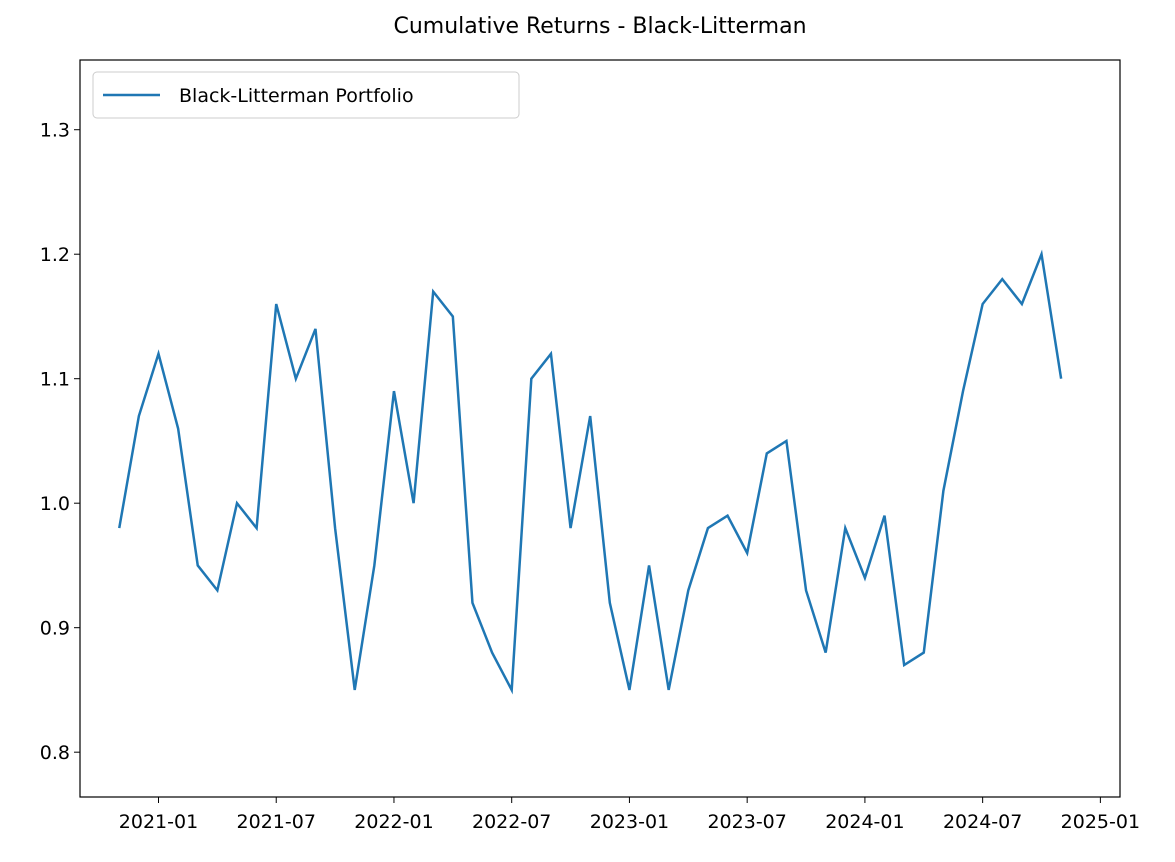 Image resolution: width=1175 pixels, height=862 pixels. Describe the element at coordinates (982, 822) in the screenshot. I see `x-tick-label: 2024-07` at that location.